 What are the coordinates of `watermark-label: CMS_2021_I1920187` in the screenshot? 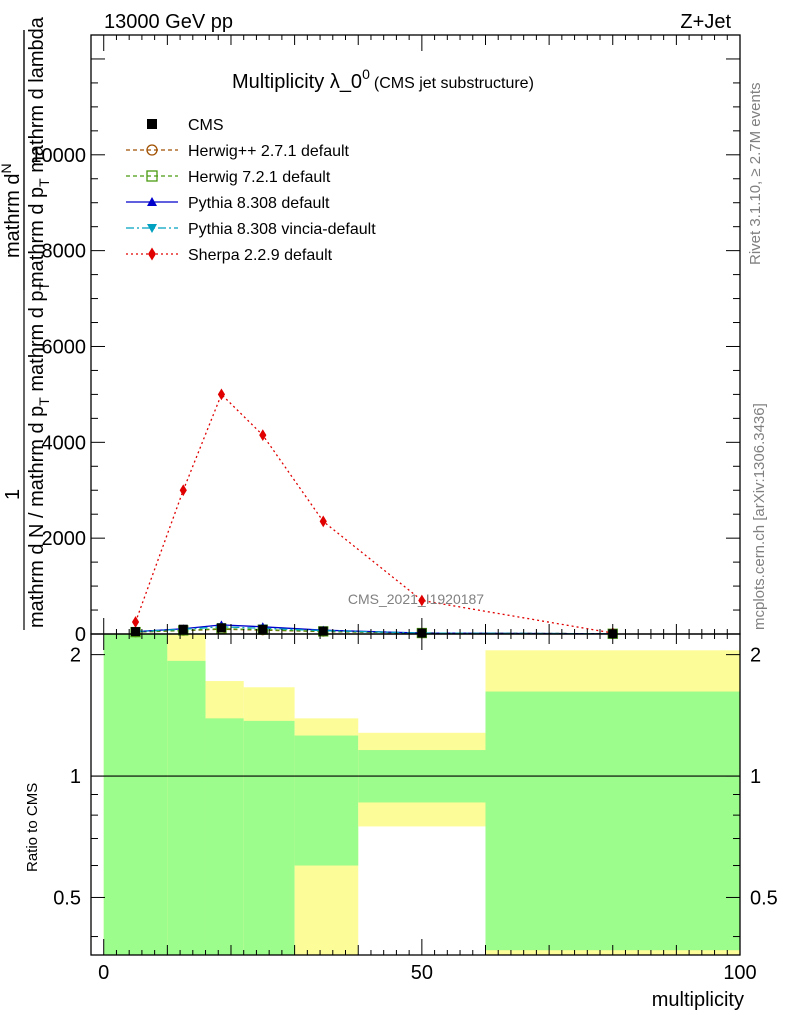 It's located at (416, 599).